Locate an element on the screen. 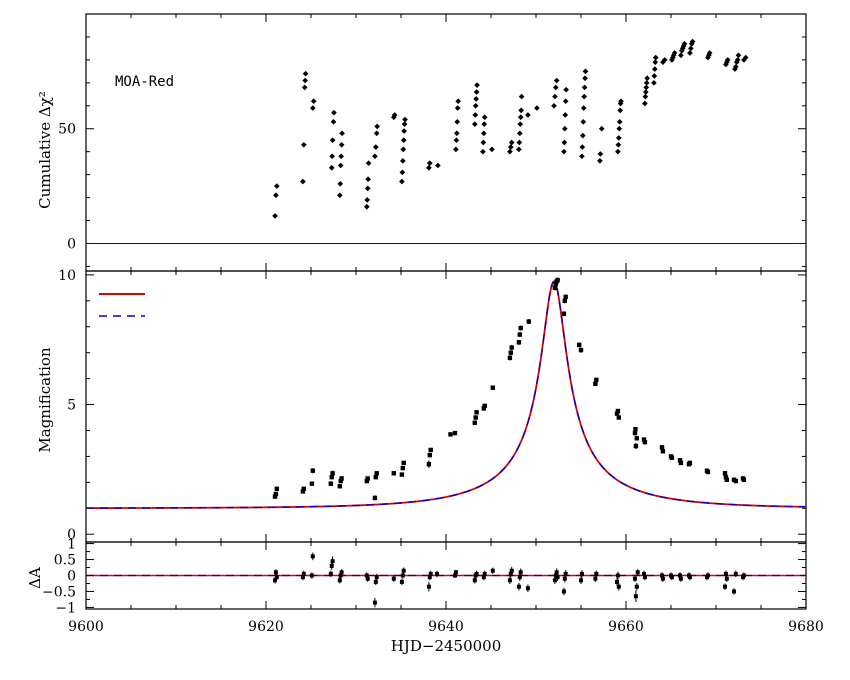  x-tick-label: 9680 is located at coordinates (806, 627).